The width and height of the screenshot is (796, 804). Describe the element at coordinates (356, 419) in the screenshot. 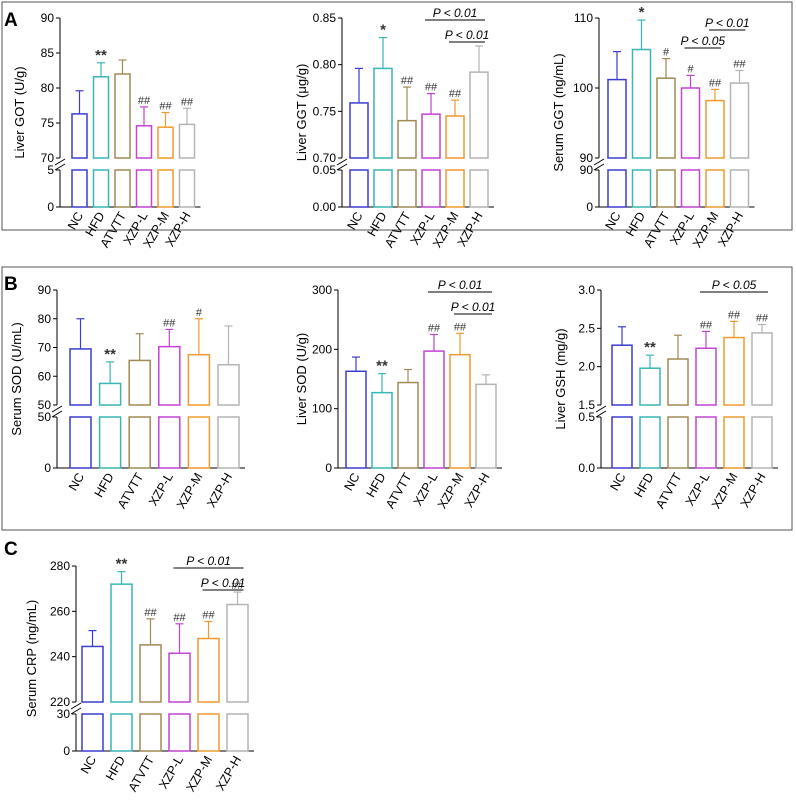

I see `liver-sod-bar-nc` at that location.